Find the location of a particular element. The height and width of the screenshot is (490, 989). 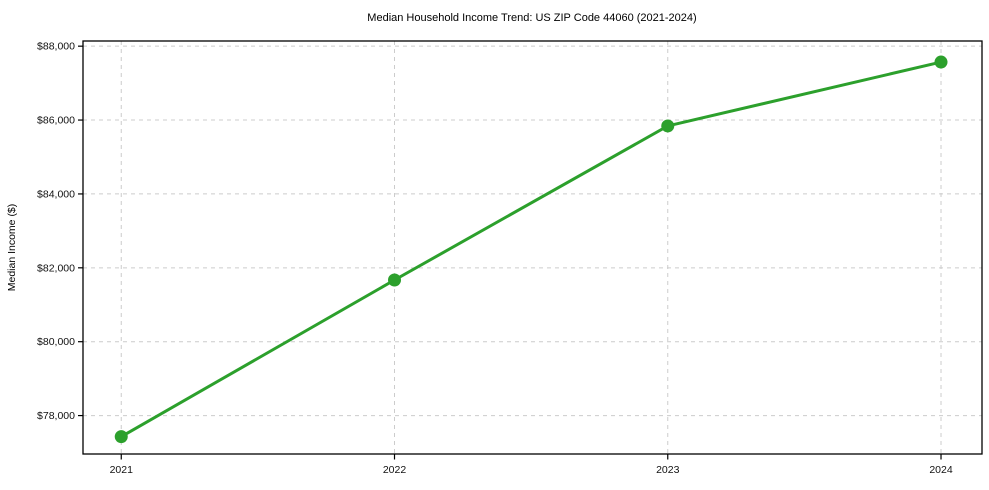

x-tick-label: 2024 is located at coordinates (941, 470).